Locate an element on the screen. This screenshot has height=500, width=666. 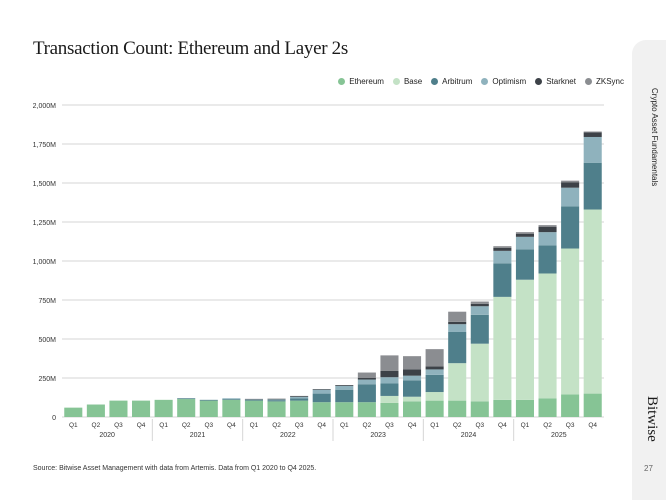
year-label: 2024 is located at coordinates (469, 435).